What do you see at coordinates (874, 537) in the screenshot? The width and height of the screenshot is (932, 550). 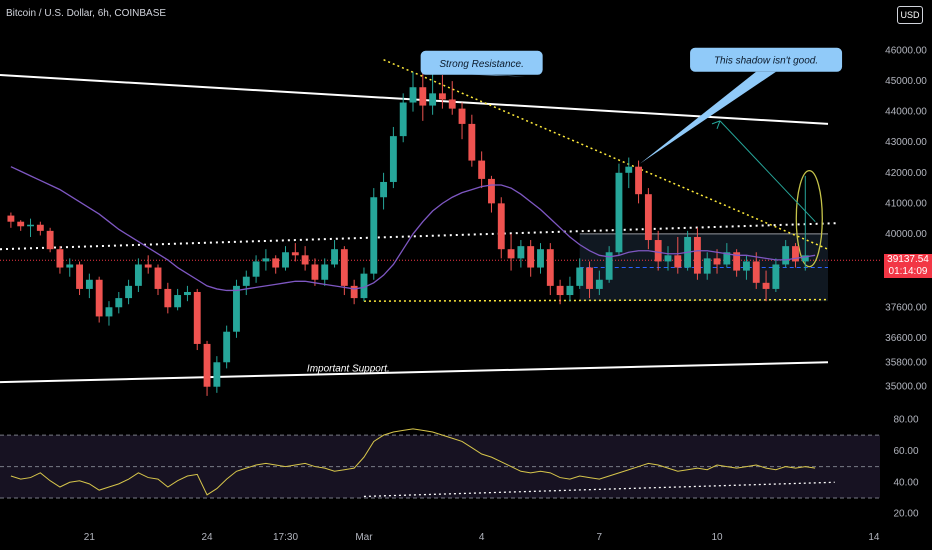 I see `time-tick-label: 14` at bounding box center [874, 537].